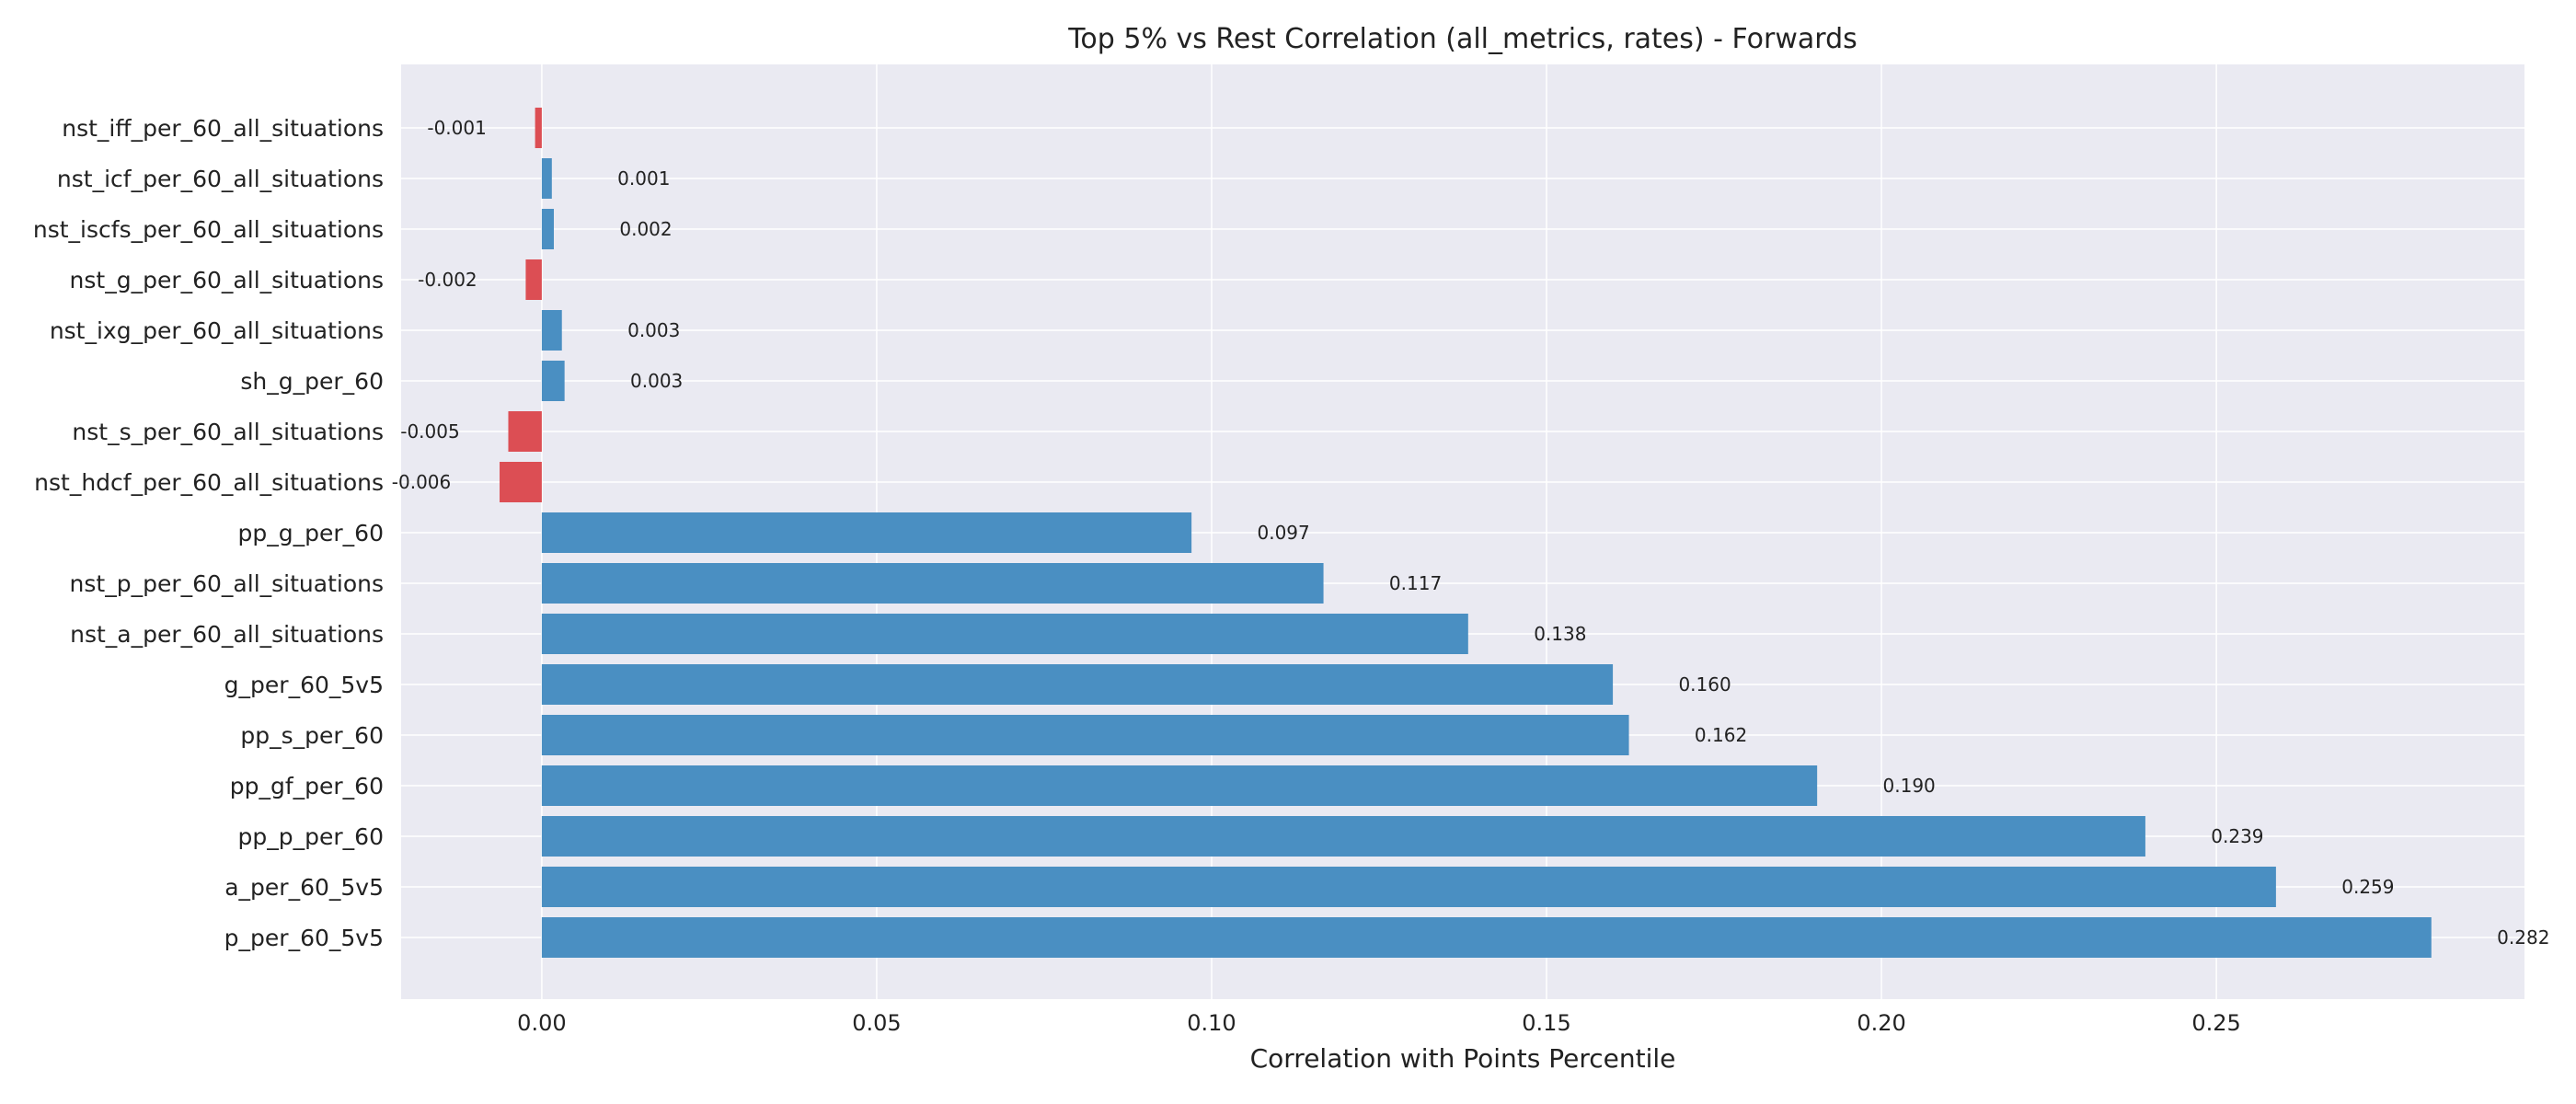 This screenshot has height=1104, width=2576. Describe the element at coordinates (1415, 583) in the screenshot. I see `data-label: 0.117` at that location.